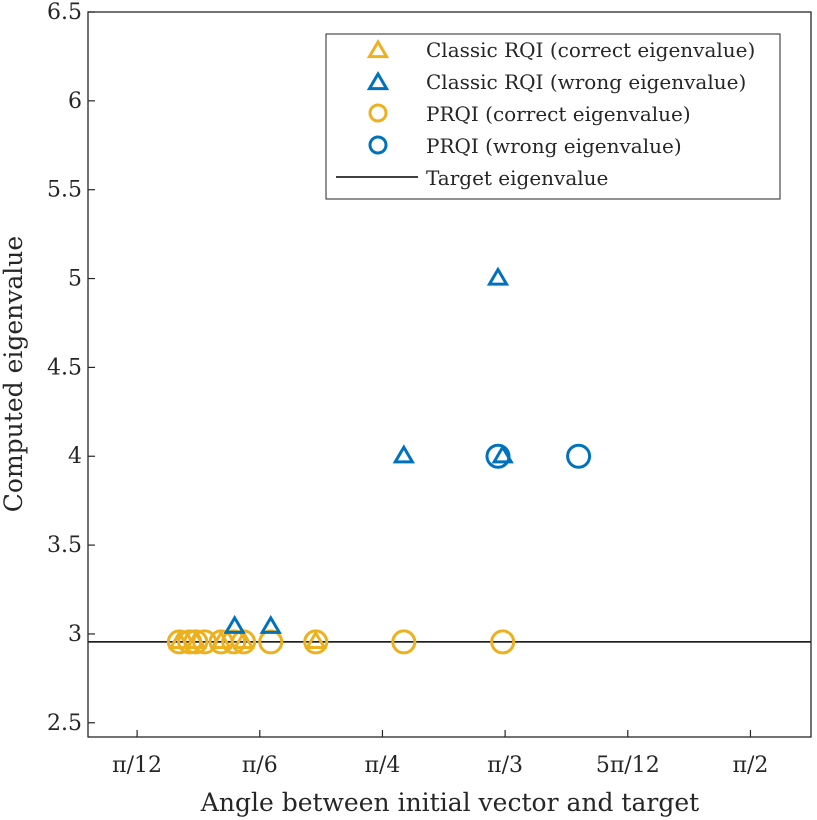 The image size is (817, 820). I want to click on x-tick-label: π/6, so click(260, 765).